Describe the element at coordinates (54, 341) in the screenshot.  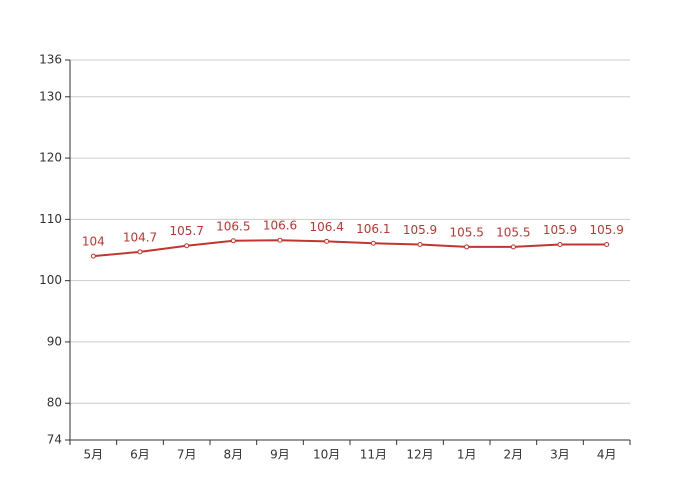
I see `y-tick-label: 90` at that location.